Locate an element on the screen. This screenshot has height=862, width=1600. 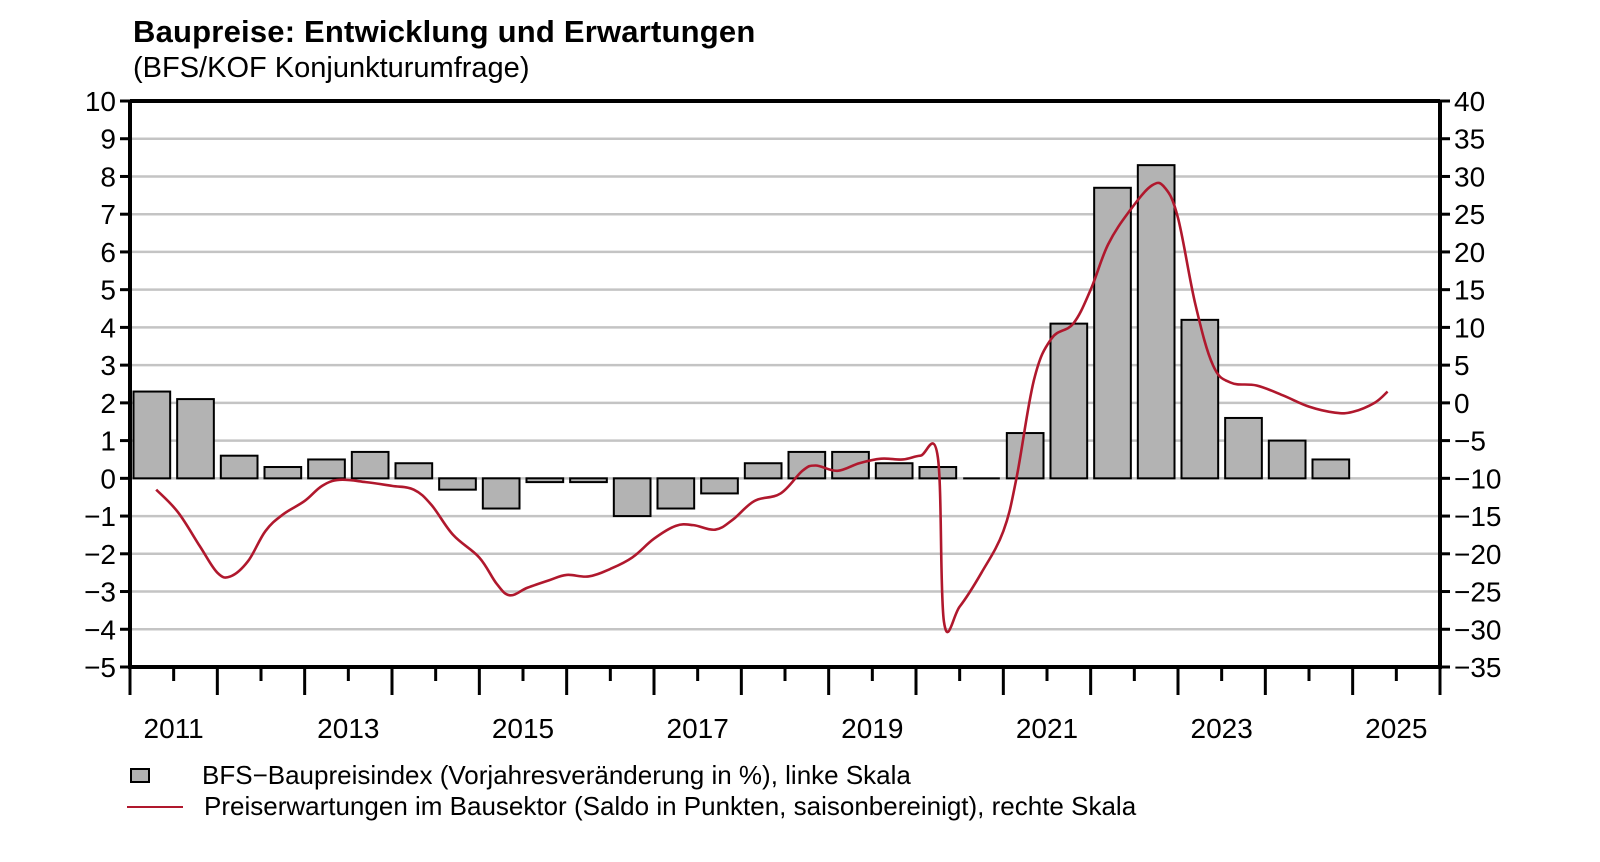
left-axis-tick-label: 8 is located at coordinates (108, 176).